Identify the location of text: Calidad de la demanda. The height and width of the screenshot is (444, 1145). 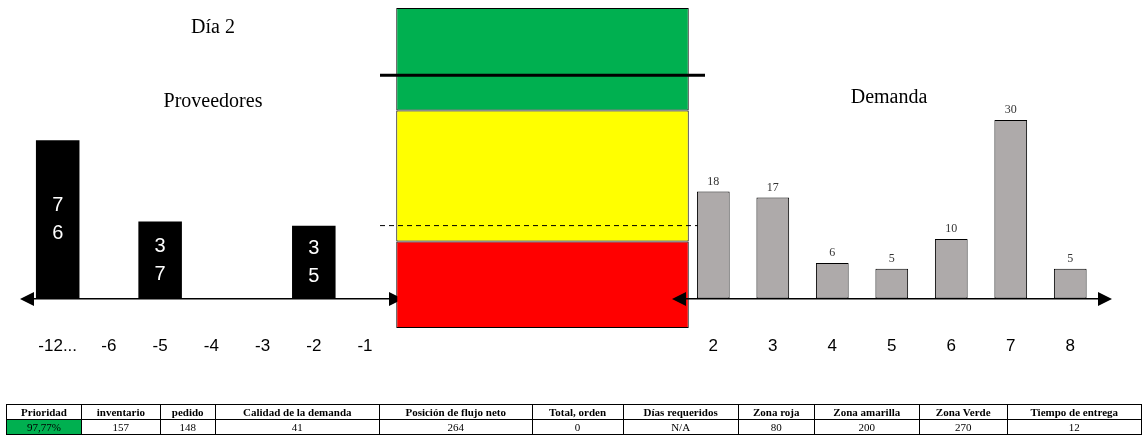
(297, 412).